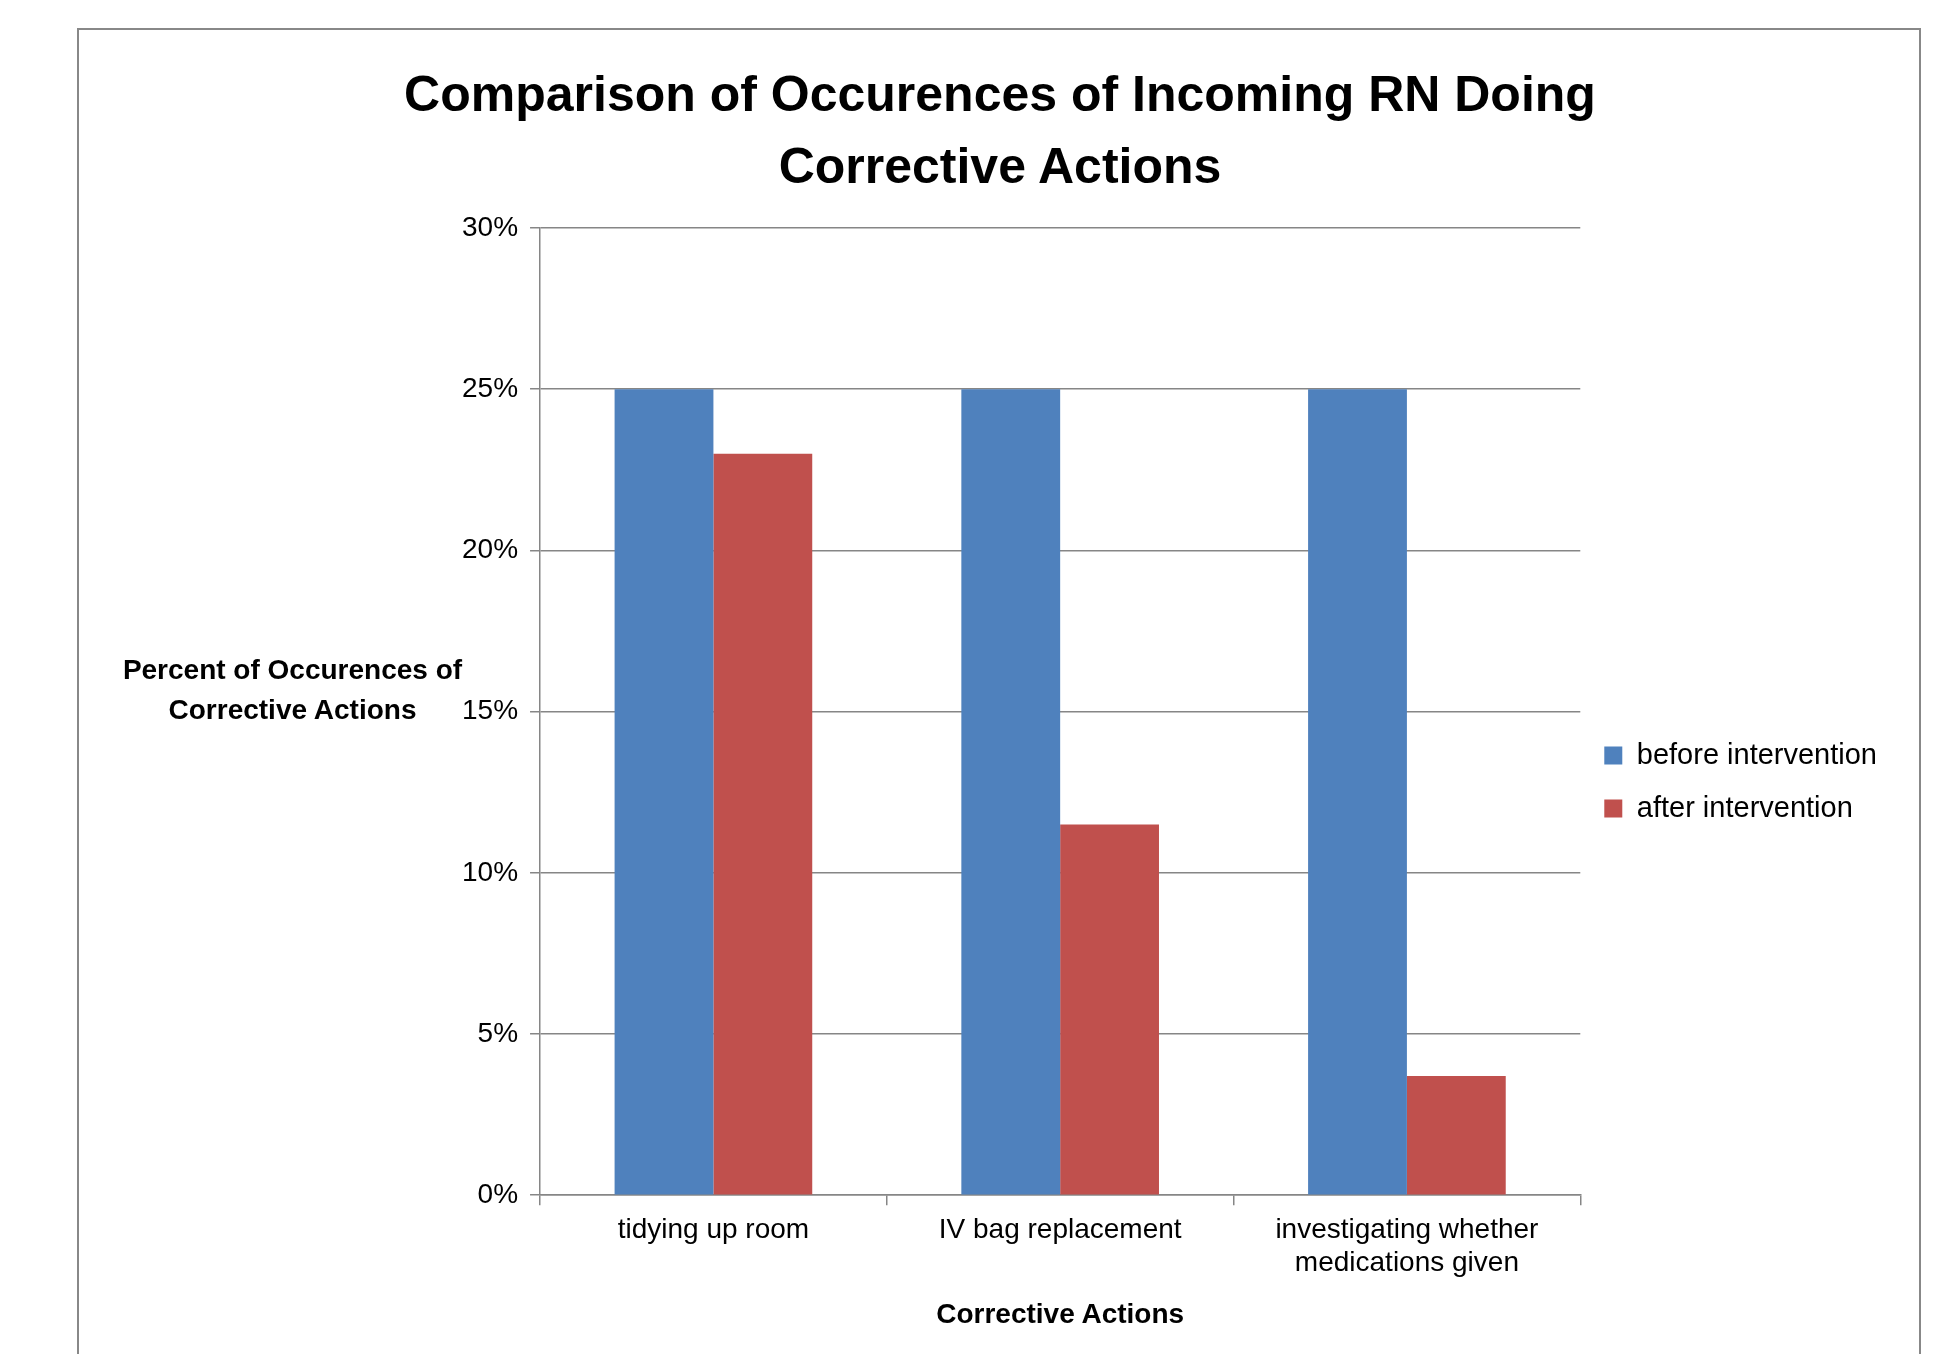 This screenshot has height=1354, width=1937. Describe the element at coordinates (1060, 1228) in the screenshot. I see `x-tick-label: IV bag replacement` at that location.